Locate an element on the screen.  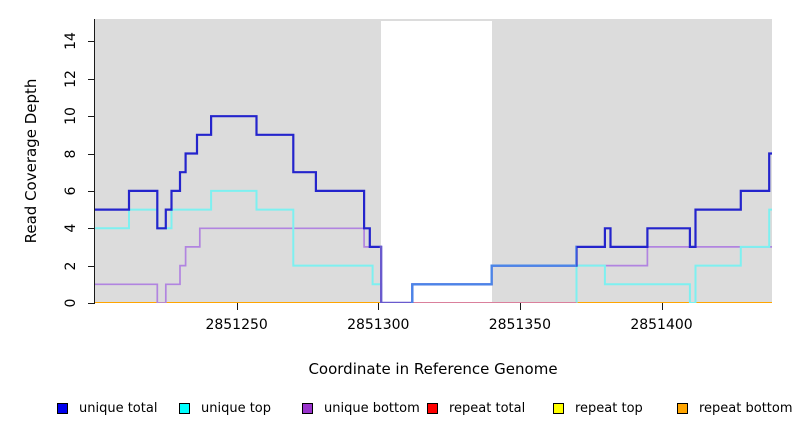
y-tick-label: 0 is located at coordinates (71, 303).